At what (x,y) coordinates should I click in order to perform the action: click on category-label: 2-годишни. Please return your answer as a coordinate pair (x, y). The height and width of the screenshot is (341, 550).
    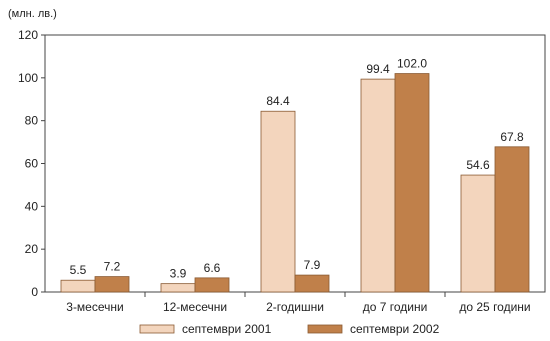
    Looking at the image, I should click on (295, 307).